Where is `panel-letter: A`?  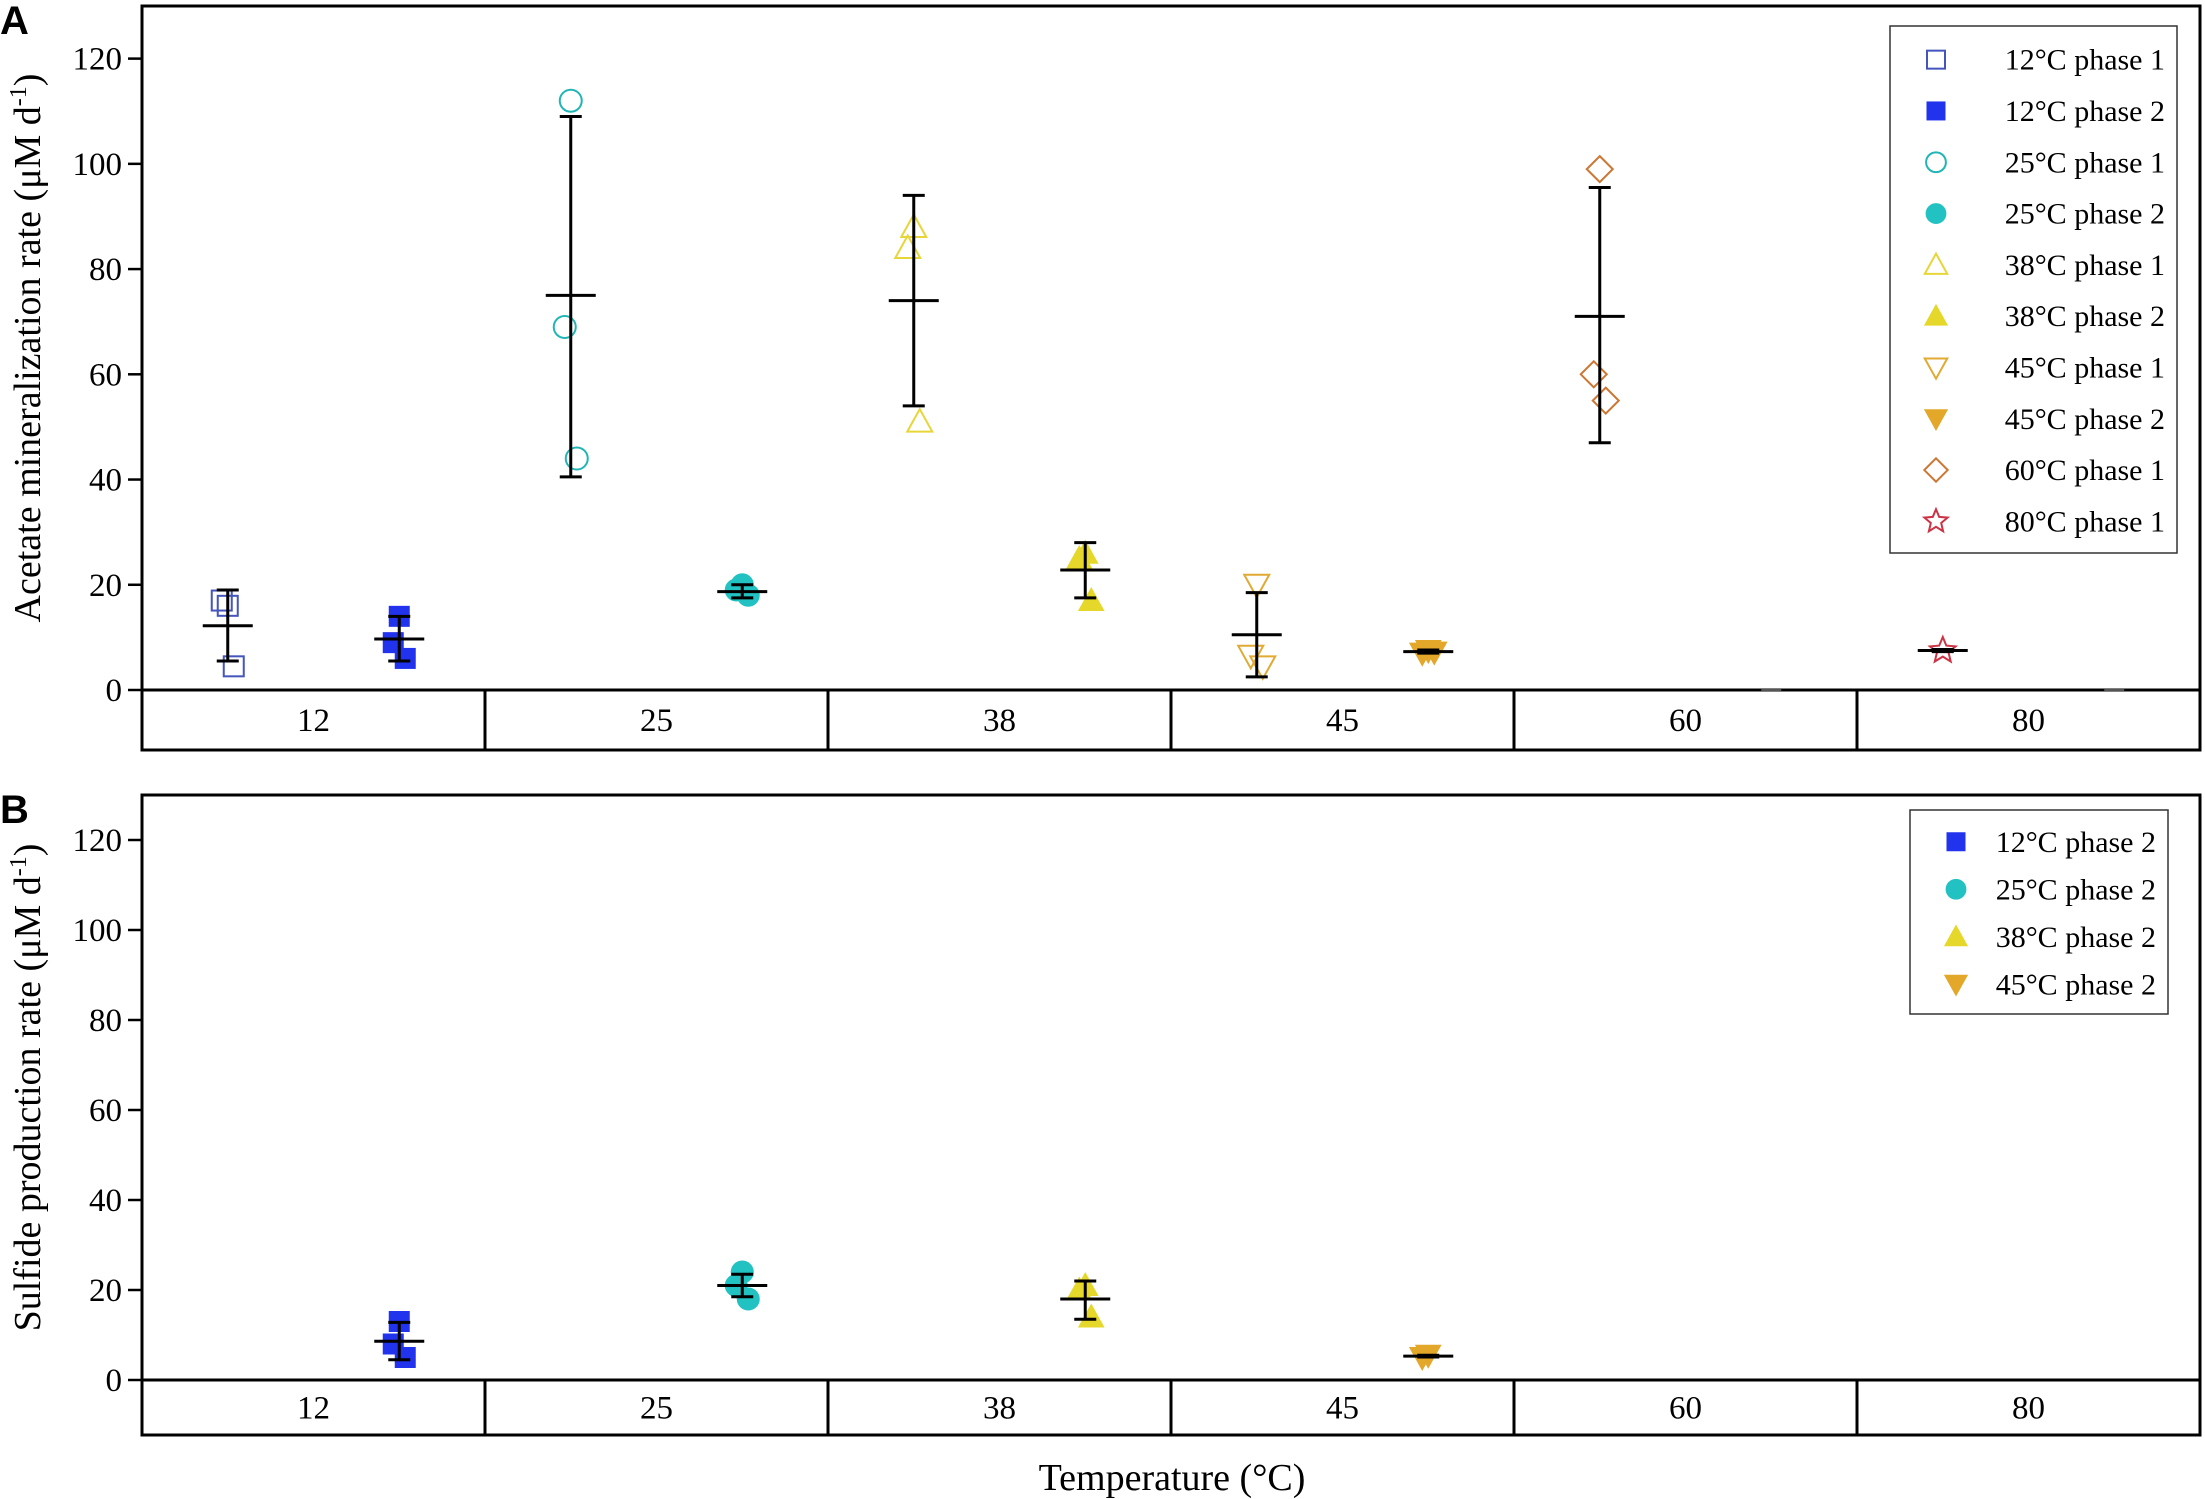 panel-letter: A is located at coordinates (14, 21).